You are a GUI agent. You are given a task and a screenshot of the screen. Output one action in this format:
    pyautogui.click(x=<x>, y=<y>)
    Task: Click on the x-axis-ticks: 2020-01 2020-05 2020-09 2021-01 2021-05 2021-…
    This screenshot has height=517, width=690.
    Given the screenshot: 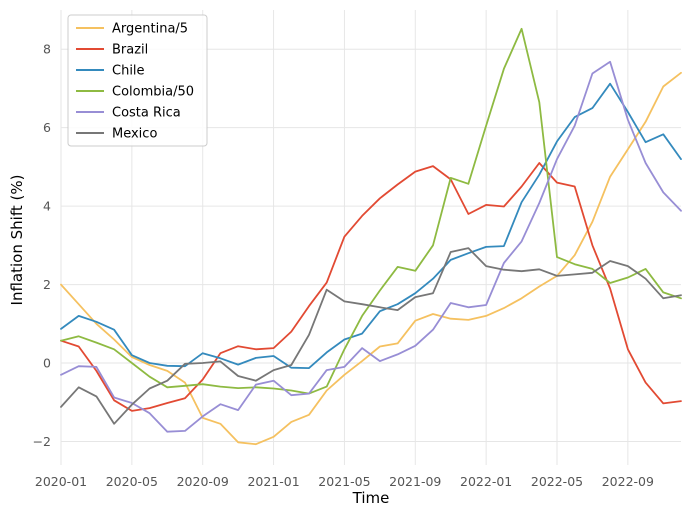 What is the action you would take?
    pyautogui.click(x=344, y=481)
    